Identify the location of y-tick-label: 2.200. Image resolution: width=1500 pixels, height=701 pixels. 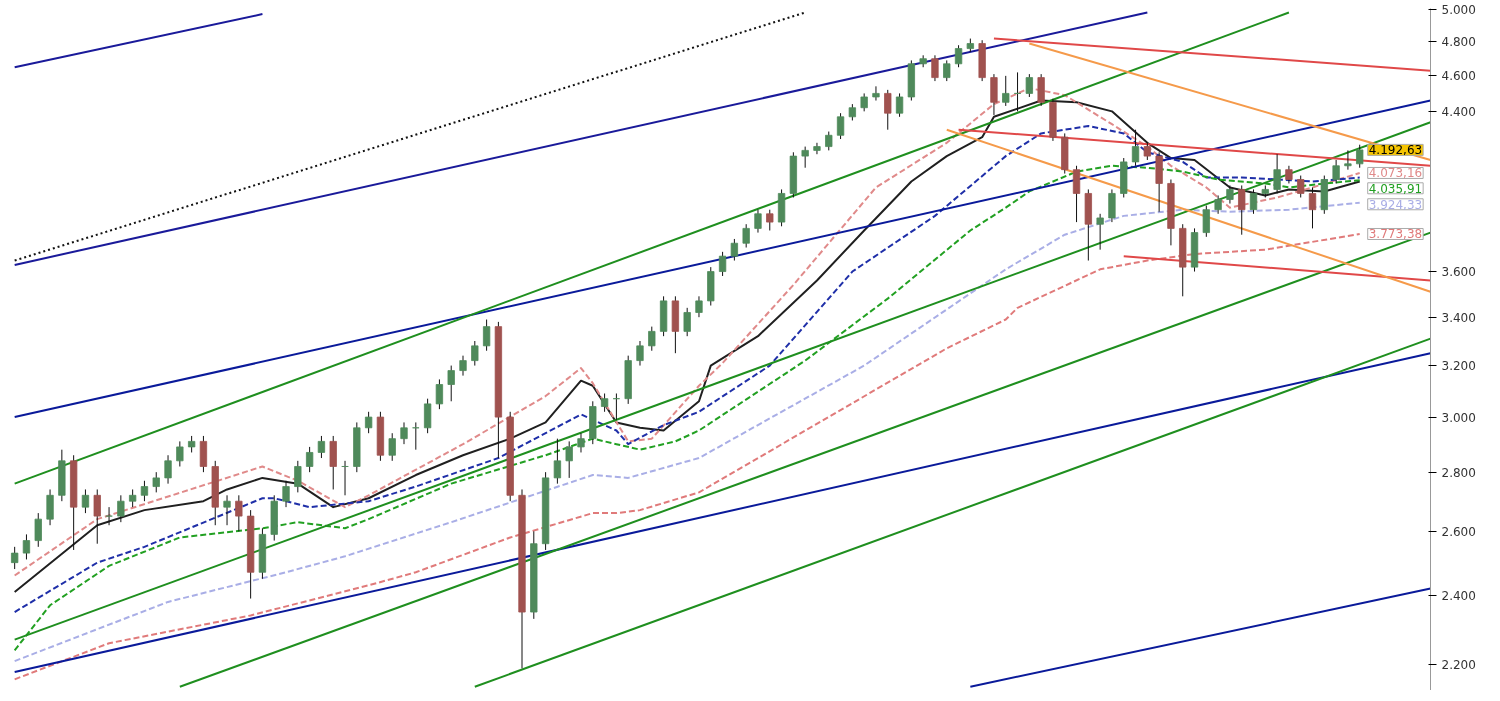
(1458, 665).